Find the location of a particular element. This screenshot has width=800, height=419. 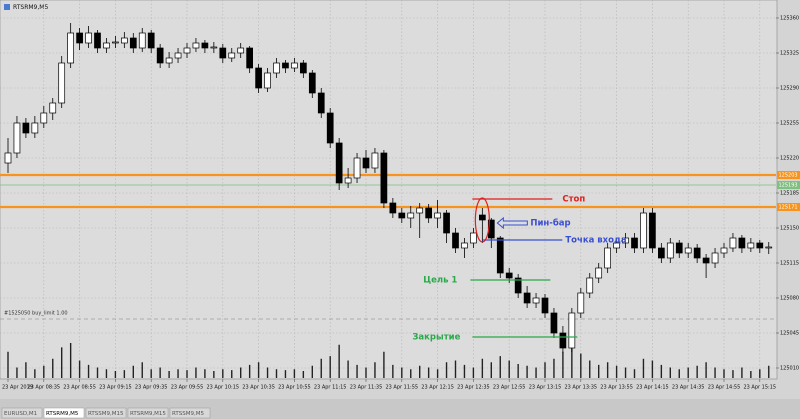

y-tick-label: 125150 is located at coordinates (789, 229).